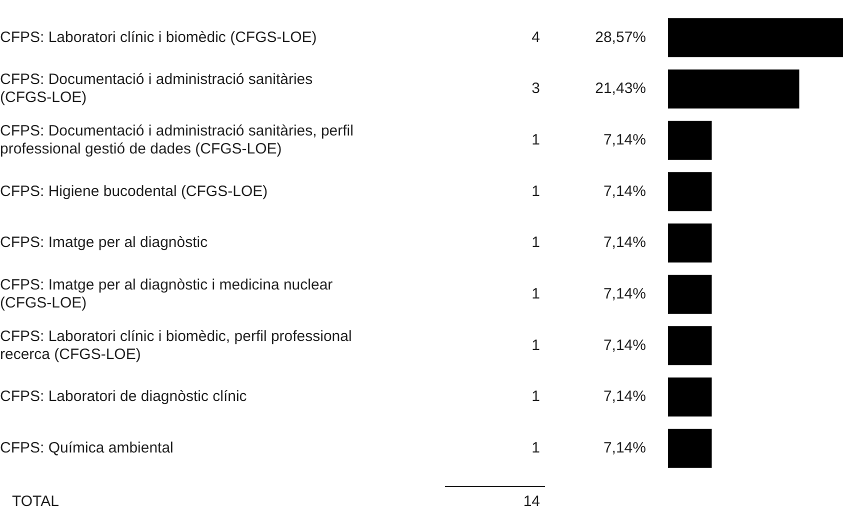  Describe the element at coordinates (35, 501) in the screenshot. I see `text: TOTAL` at that location.